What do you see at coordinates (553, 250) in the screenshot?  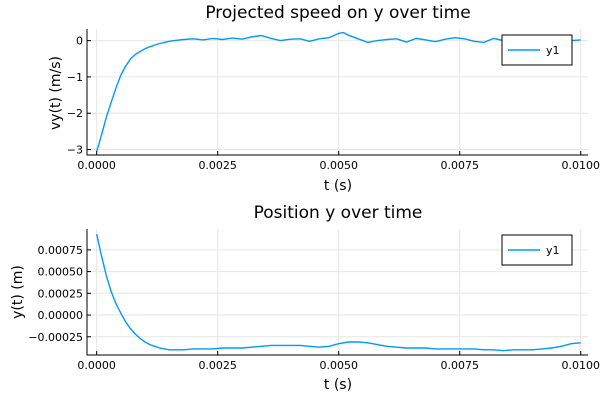 I see `position-legend-label: y1` at bounding box center [553, 250].